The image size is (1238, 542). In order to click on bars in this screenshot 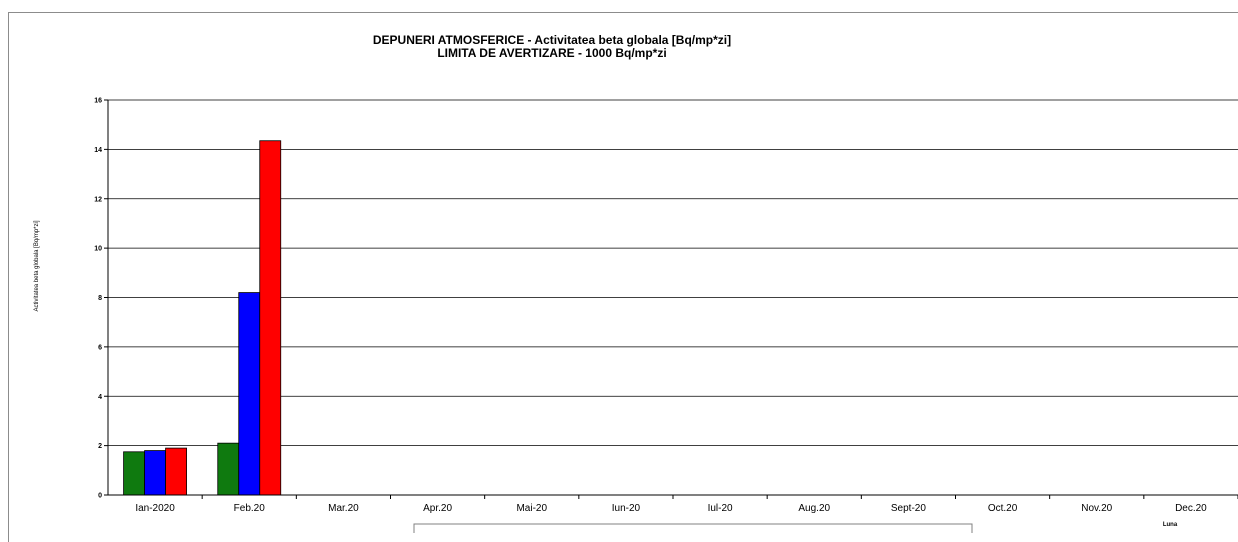, I will do `click(202, 318)`.